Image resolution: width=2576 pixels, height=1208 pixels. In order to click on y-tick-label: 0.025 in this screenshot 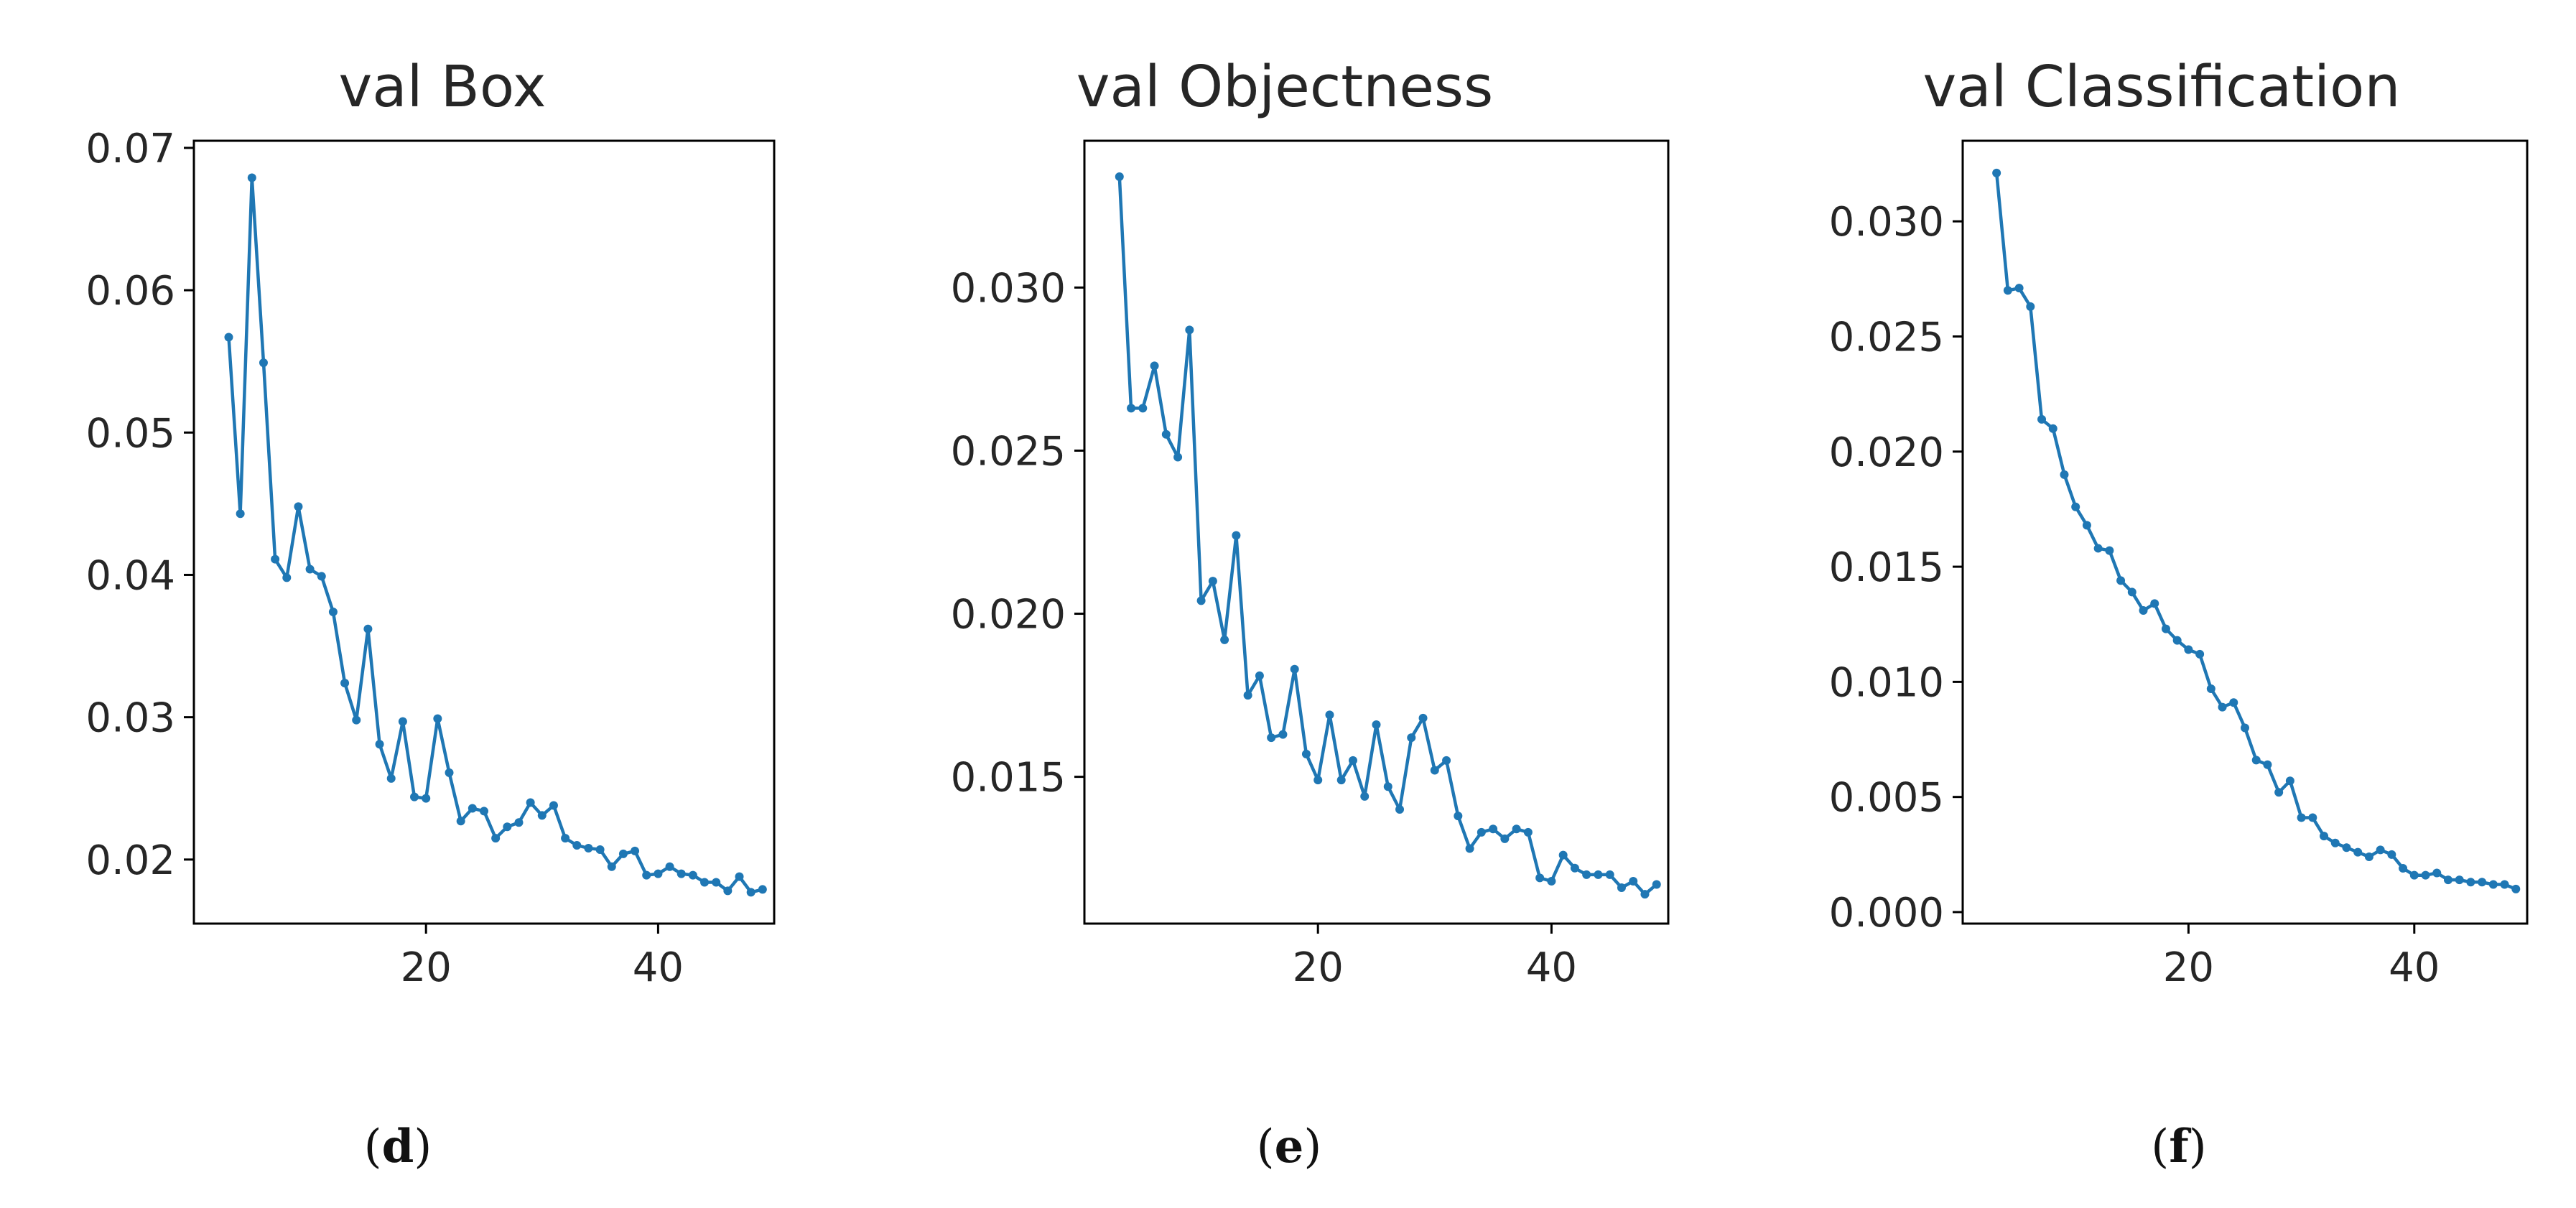, I will do `click(1887, 338)`.